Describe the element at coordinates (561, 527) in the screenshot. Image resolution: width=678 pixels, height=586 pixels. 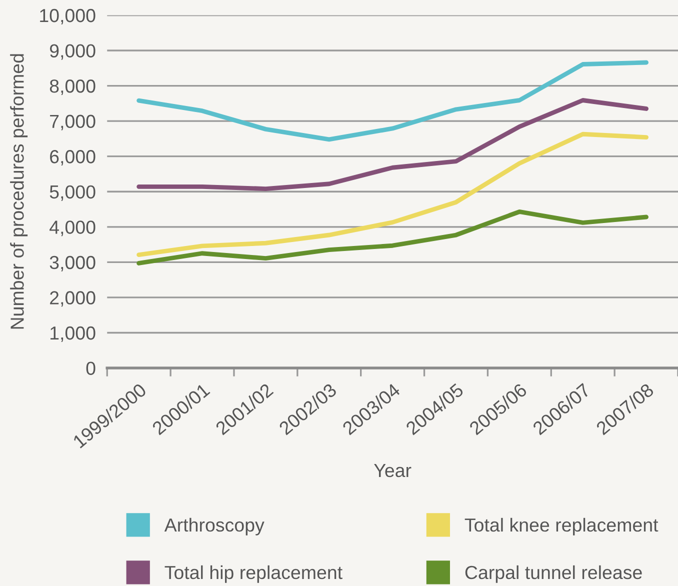
I see `legend-label: Total knee replacement` at that location.